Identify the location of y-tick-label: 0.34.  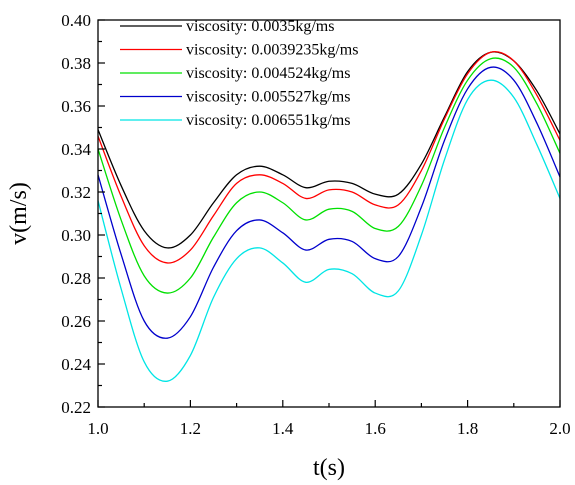
(76, 149).